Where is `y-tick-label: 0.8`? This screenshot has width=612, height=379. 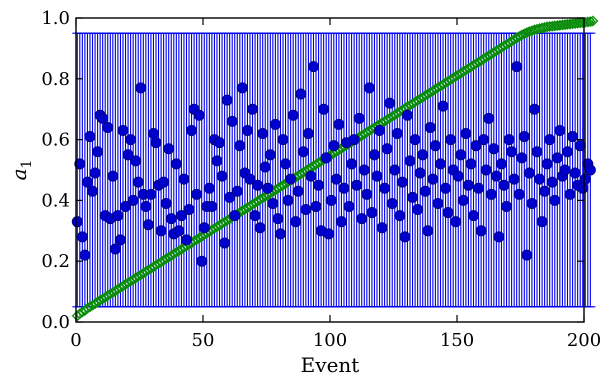 y-tick-label: 0.8 is located at coordinates (55, 79).